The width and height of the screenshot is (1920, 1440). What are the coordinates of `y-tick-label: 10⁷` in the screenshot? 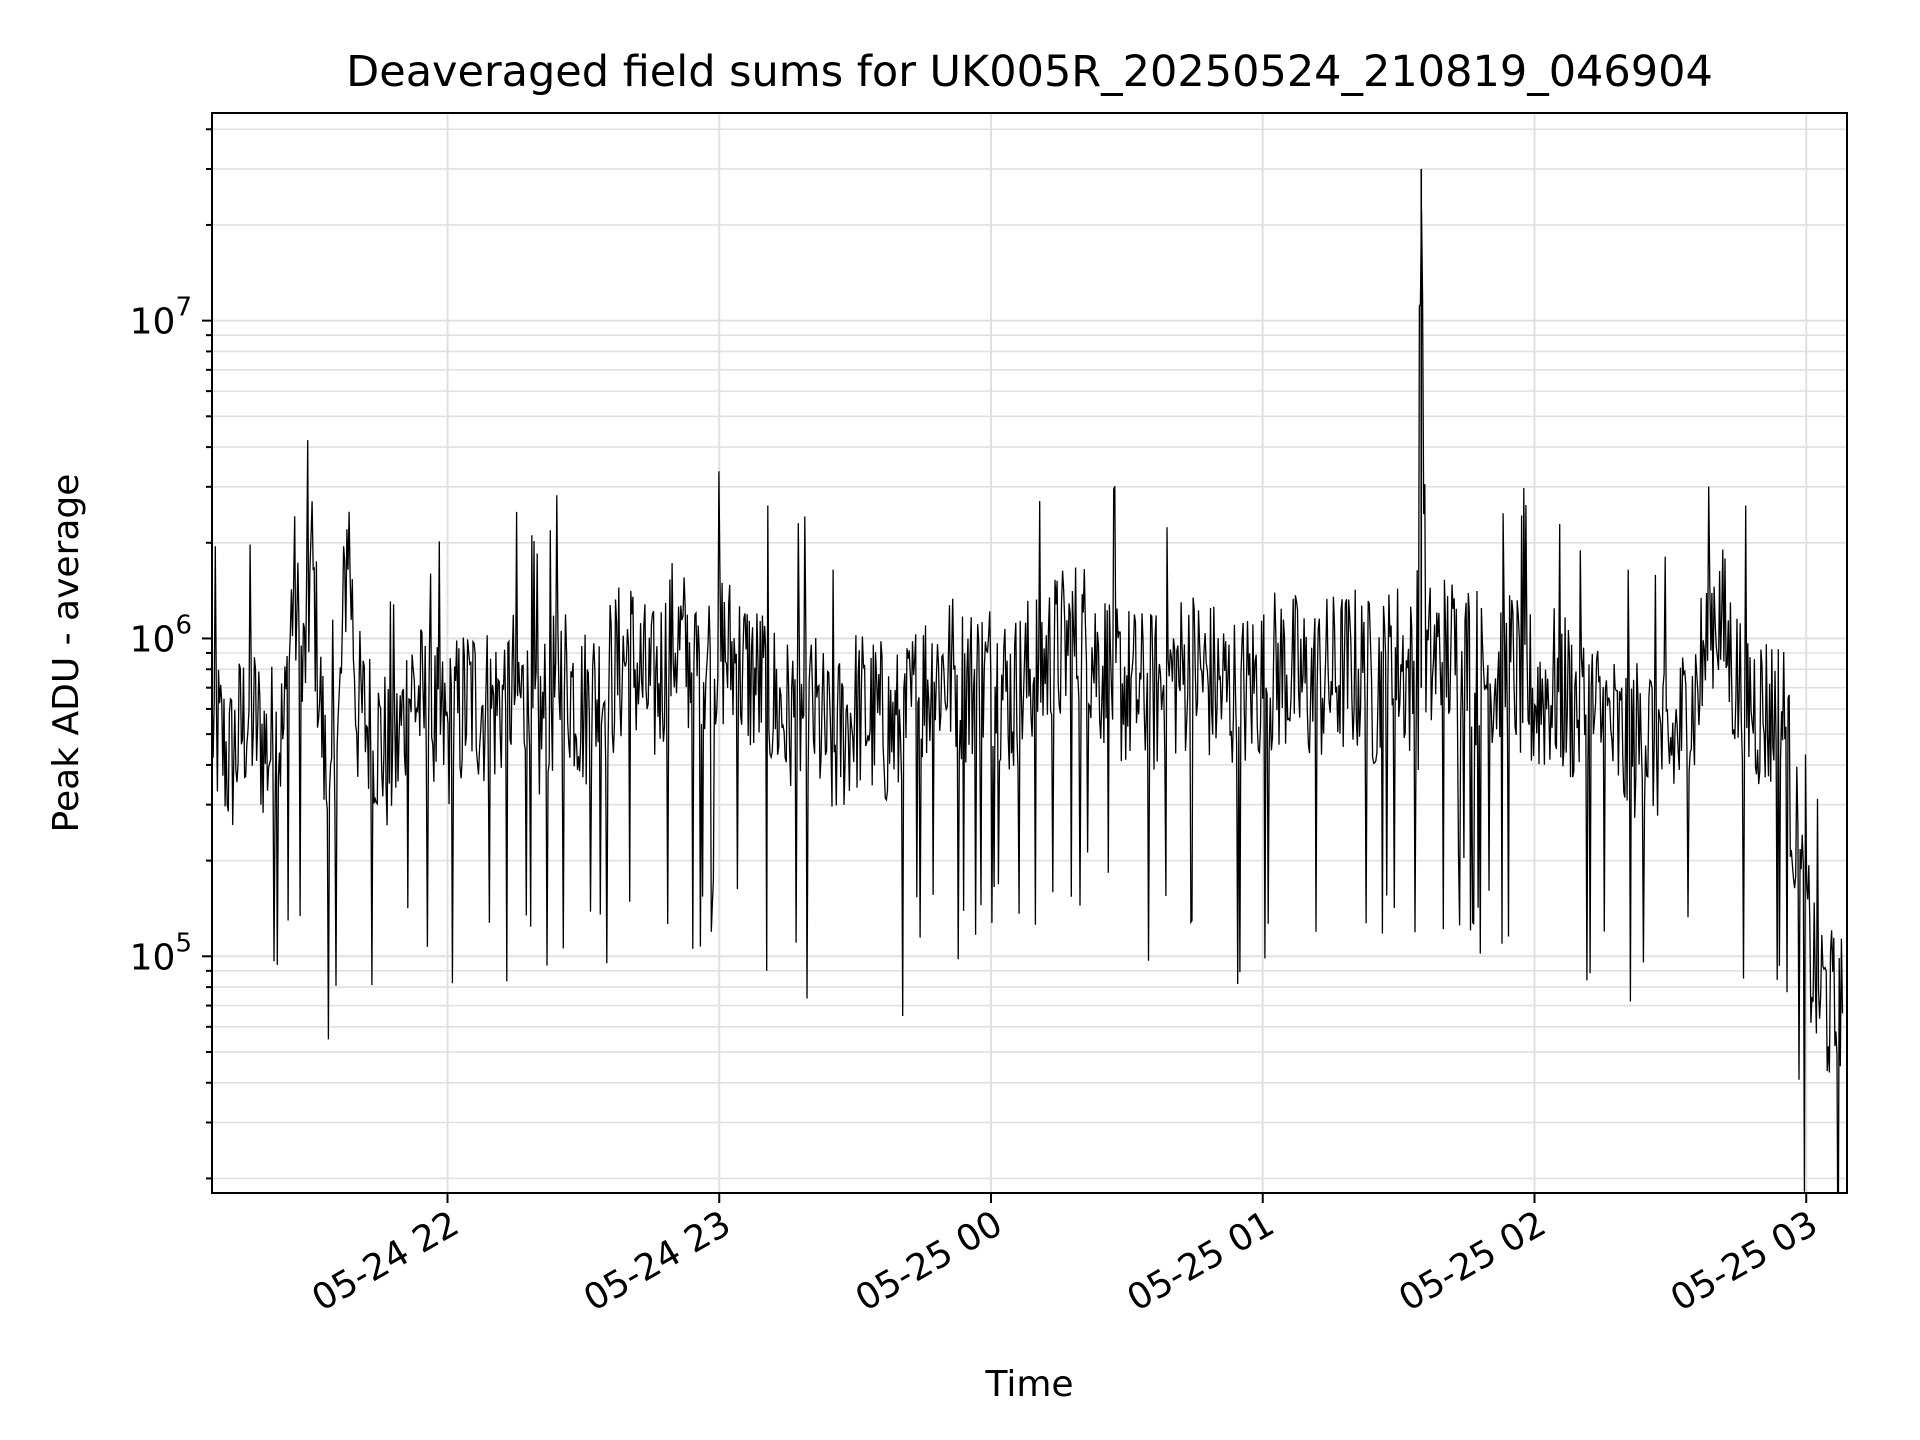 It's located at (161, 318).